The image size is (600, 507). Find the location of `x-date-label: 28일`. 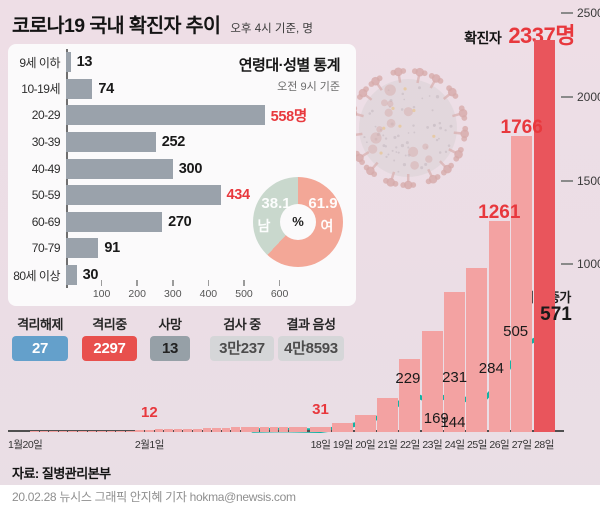

x-date-label: 28일 is located at coordinates (544, 445).